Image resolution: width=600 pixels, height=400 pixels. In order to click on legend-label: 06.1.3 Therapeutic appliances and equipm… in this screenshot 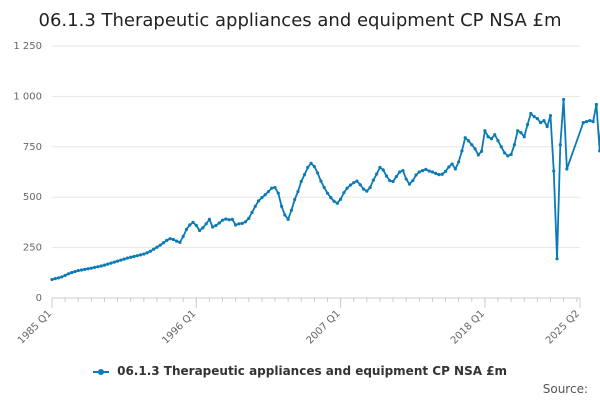, I will do `click(312, 371)`.